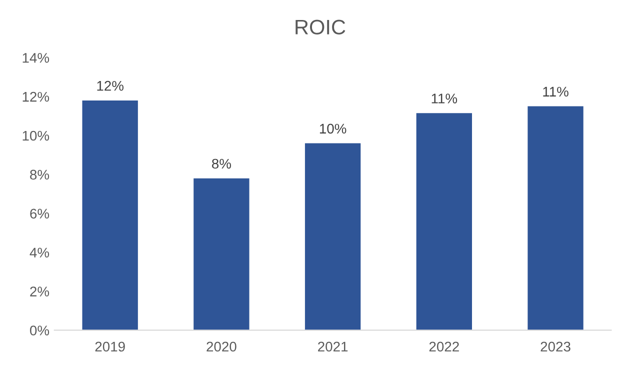 The image size is (640, 384). I want to click on y-tick-label: 4%, so click(40, 253).